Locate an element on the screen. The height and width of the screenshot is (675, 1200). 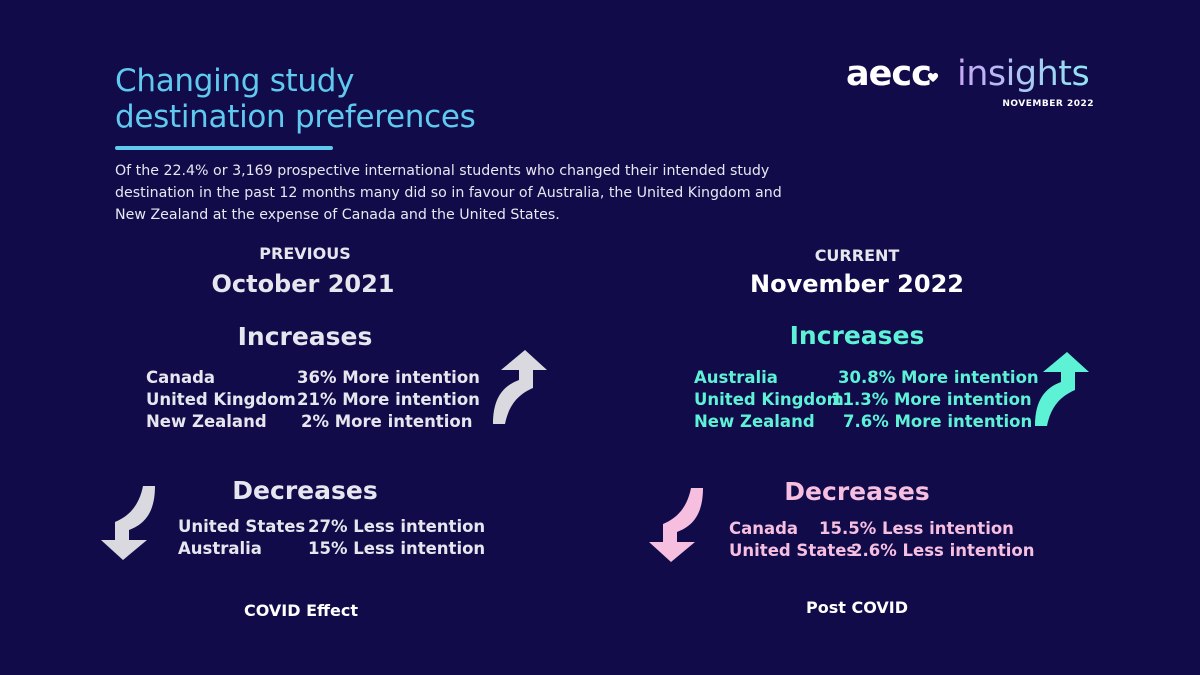
current-label: CURRENT is located at coordinates (857, 255).